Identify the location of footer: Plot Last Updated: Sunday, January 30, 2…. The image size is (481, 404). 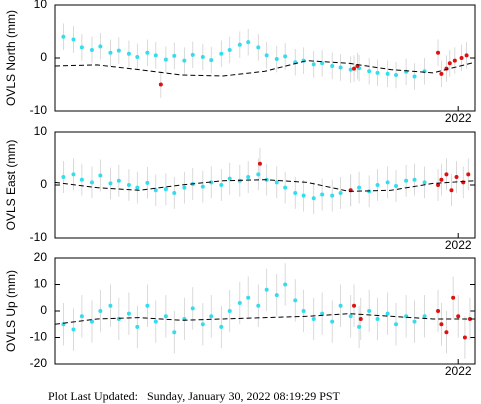
(194, 396).